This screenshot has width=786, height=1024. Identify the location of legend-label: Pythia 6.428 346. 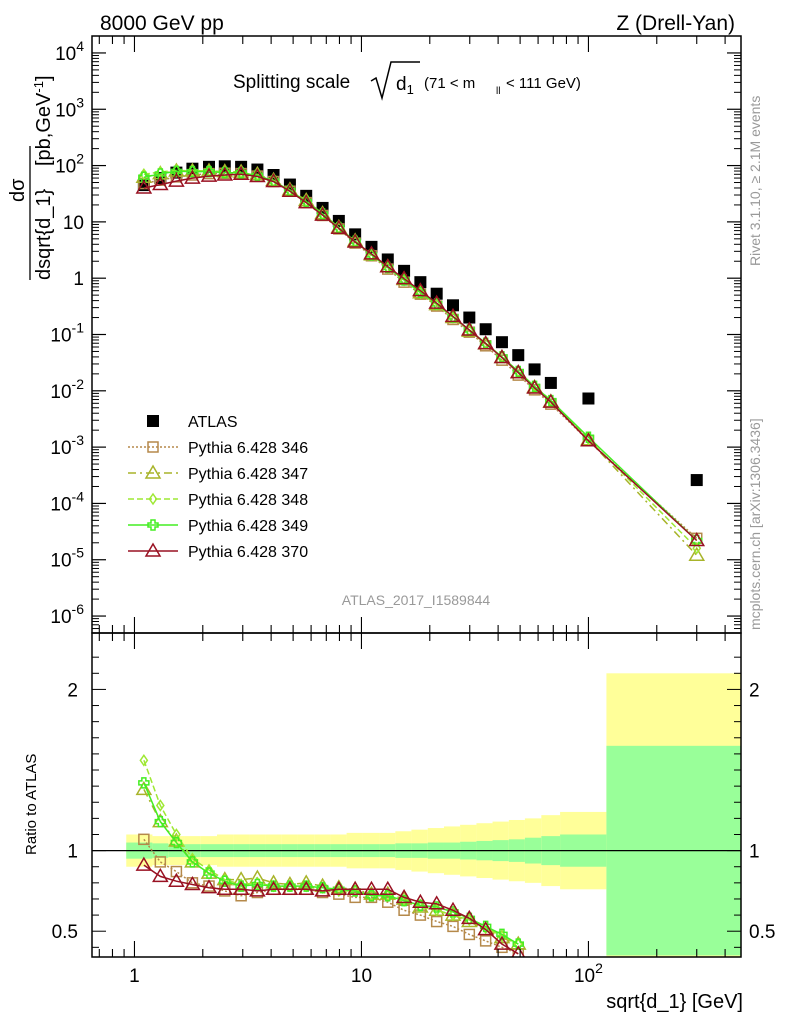
(248, 448).